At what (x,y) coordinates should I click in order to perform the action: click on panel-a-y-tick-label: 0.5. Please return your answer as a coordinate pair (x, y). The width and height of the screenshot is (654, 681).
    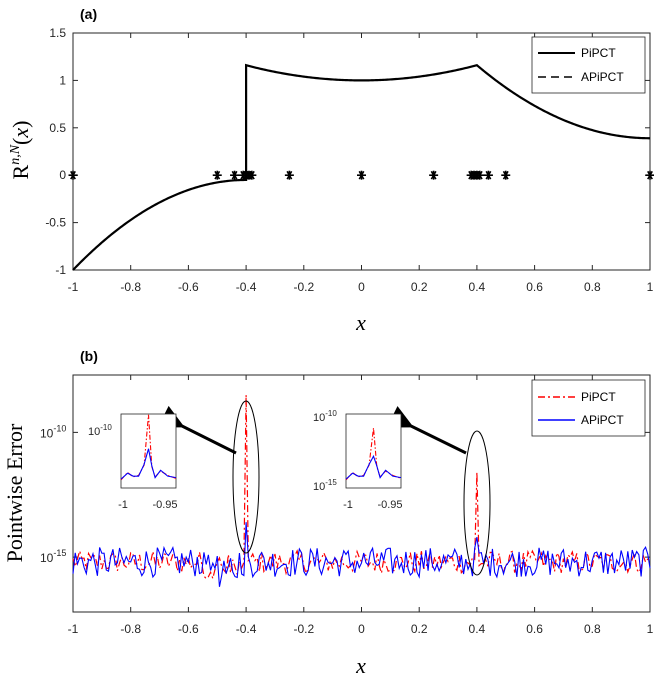
    Looking at the image, I should click on (57, 128).